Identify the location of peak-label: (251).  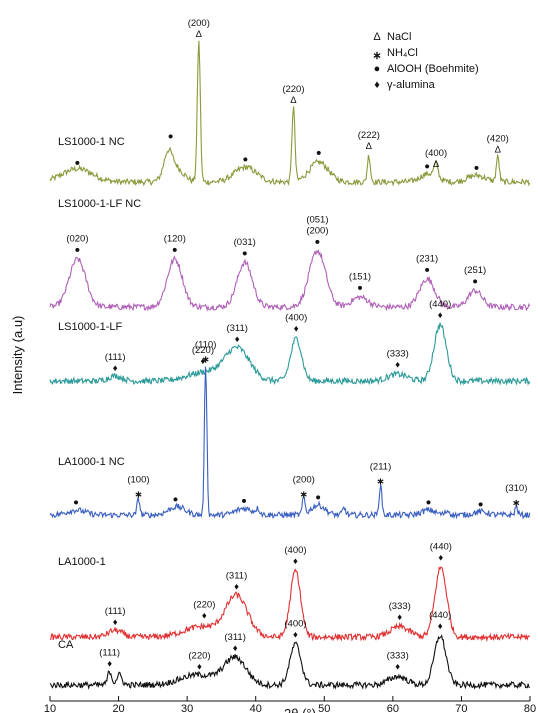
(475, 270).